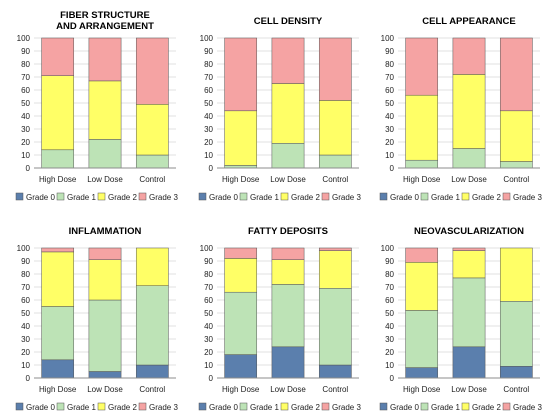 This screenshot has width=550, height=419. I want to click on chart-title: INFLAMMATION, so click(105, 231).